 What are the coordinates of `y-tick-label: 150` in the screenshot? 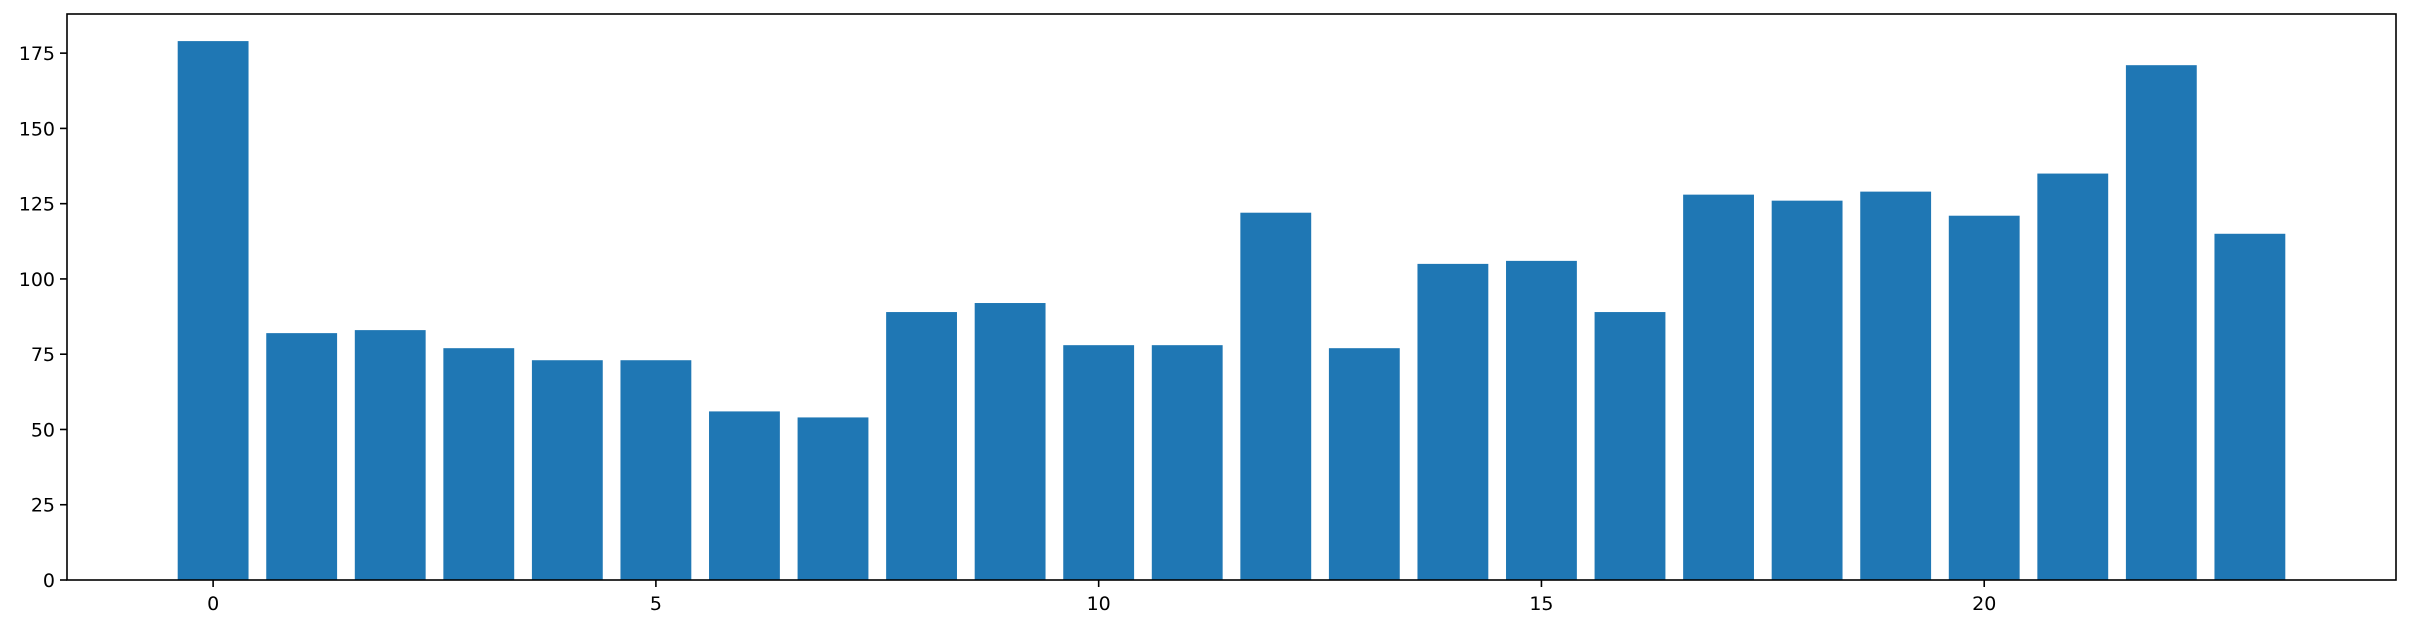 It's located at (37, 129).